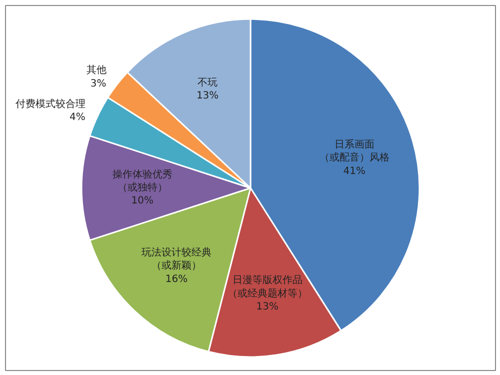  I want to click on slice-label: 日系画面（或配音）风格, so click(354, 151).